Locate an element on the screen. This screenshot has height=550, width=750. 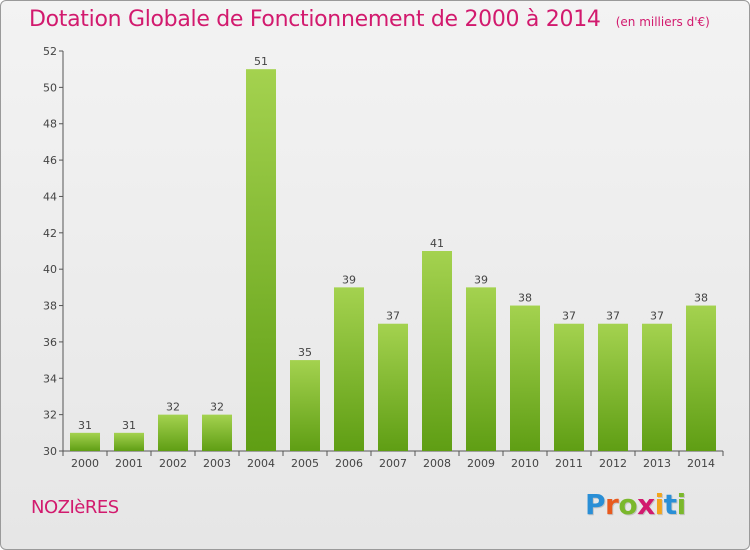
y-tick-label: 34 is located at coordinates (50, 378).